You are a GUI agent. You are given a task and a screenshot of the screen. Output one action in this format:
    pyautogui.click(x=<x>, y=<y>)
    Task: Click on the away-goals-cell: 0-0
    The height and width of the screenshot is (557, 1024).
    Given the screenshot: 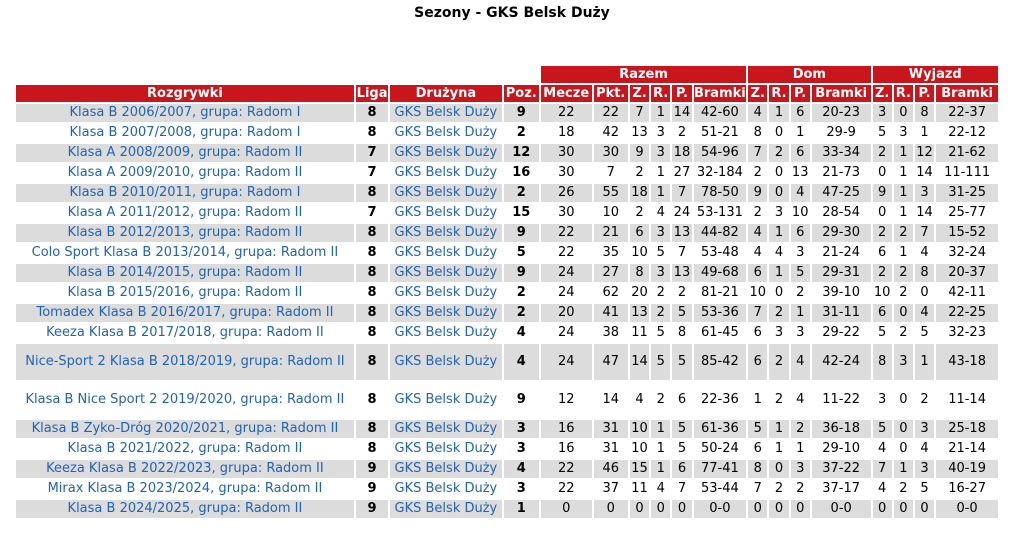 What is the action you would take?
    pyautogui.click(x=967, y=509)
    